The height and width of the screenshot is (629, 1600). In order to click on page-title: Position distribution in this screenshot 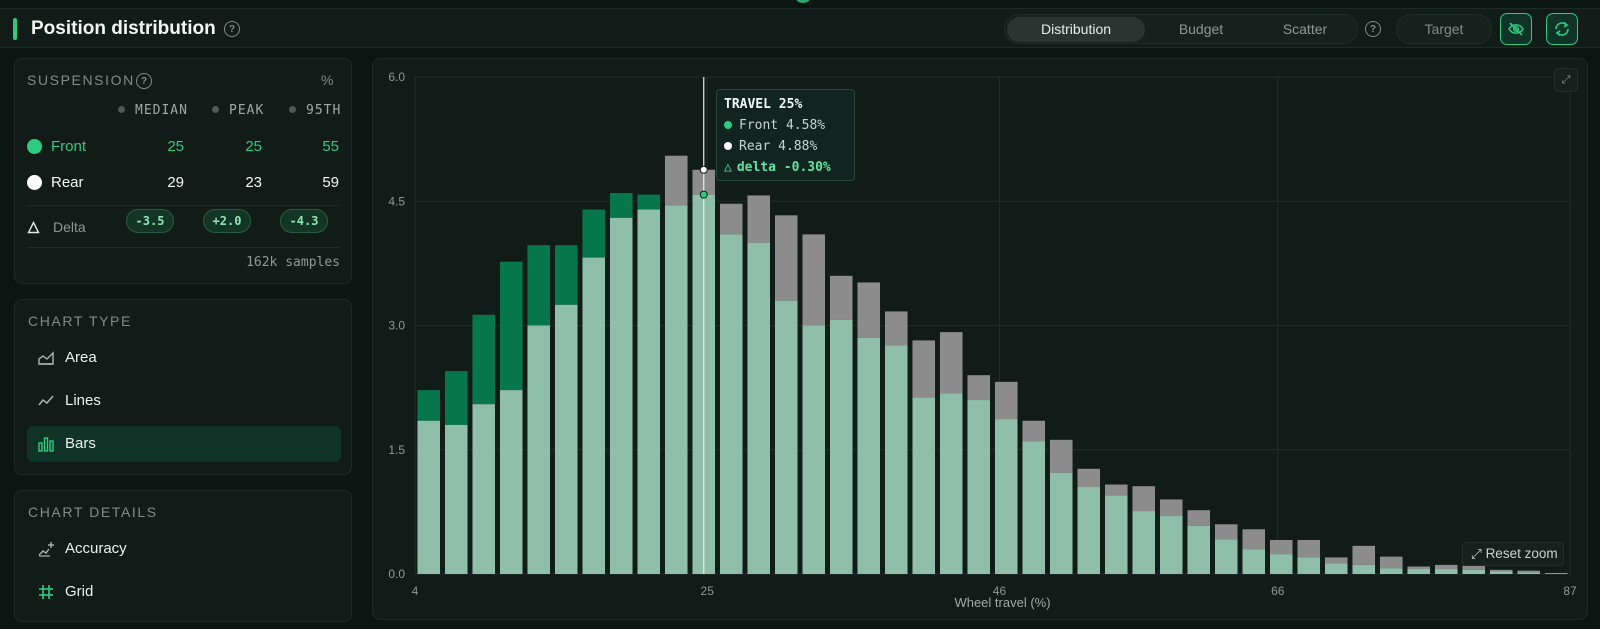, I will do `click(123, 28)`.